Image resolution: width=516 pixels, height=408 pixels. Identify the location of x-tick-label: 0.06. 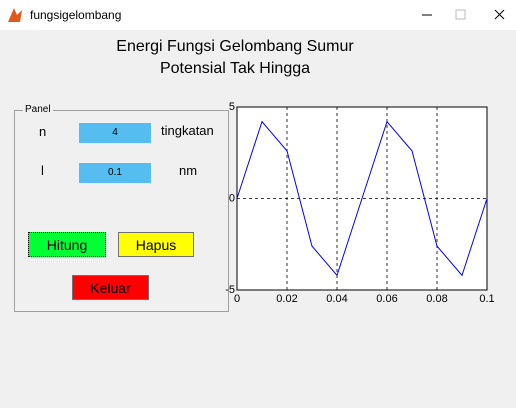
(386, 299).